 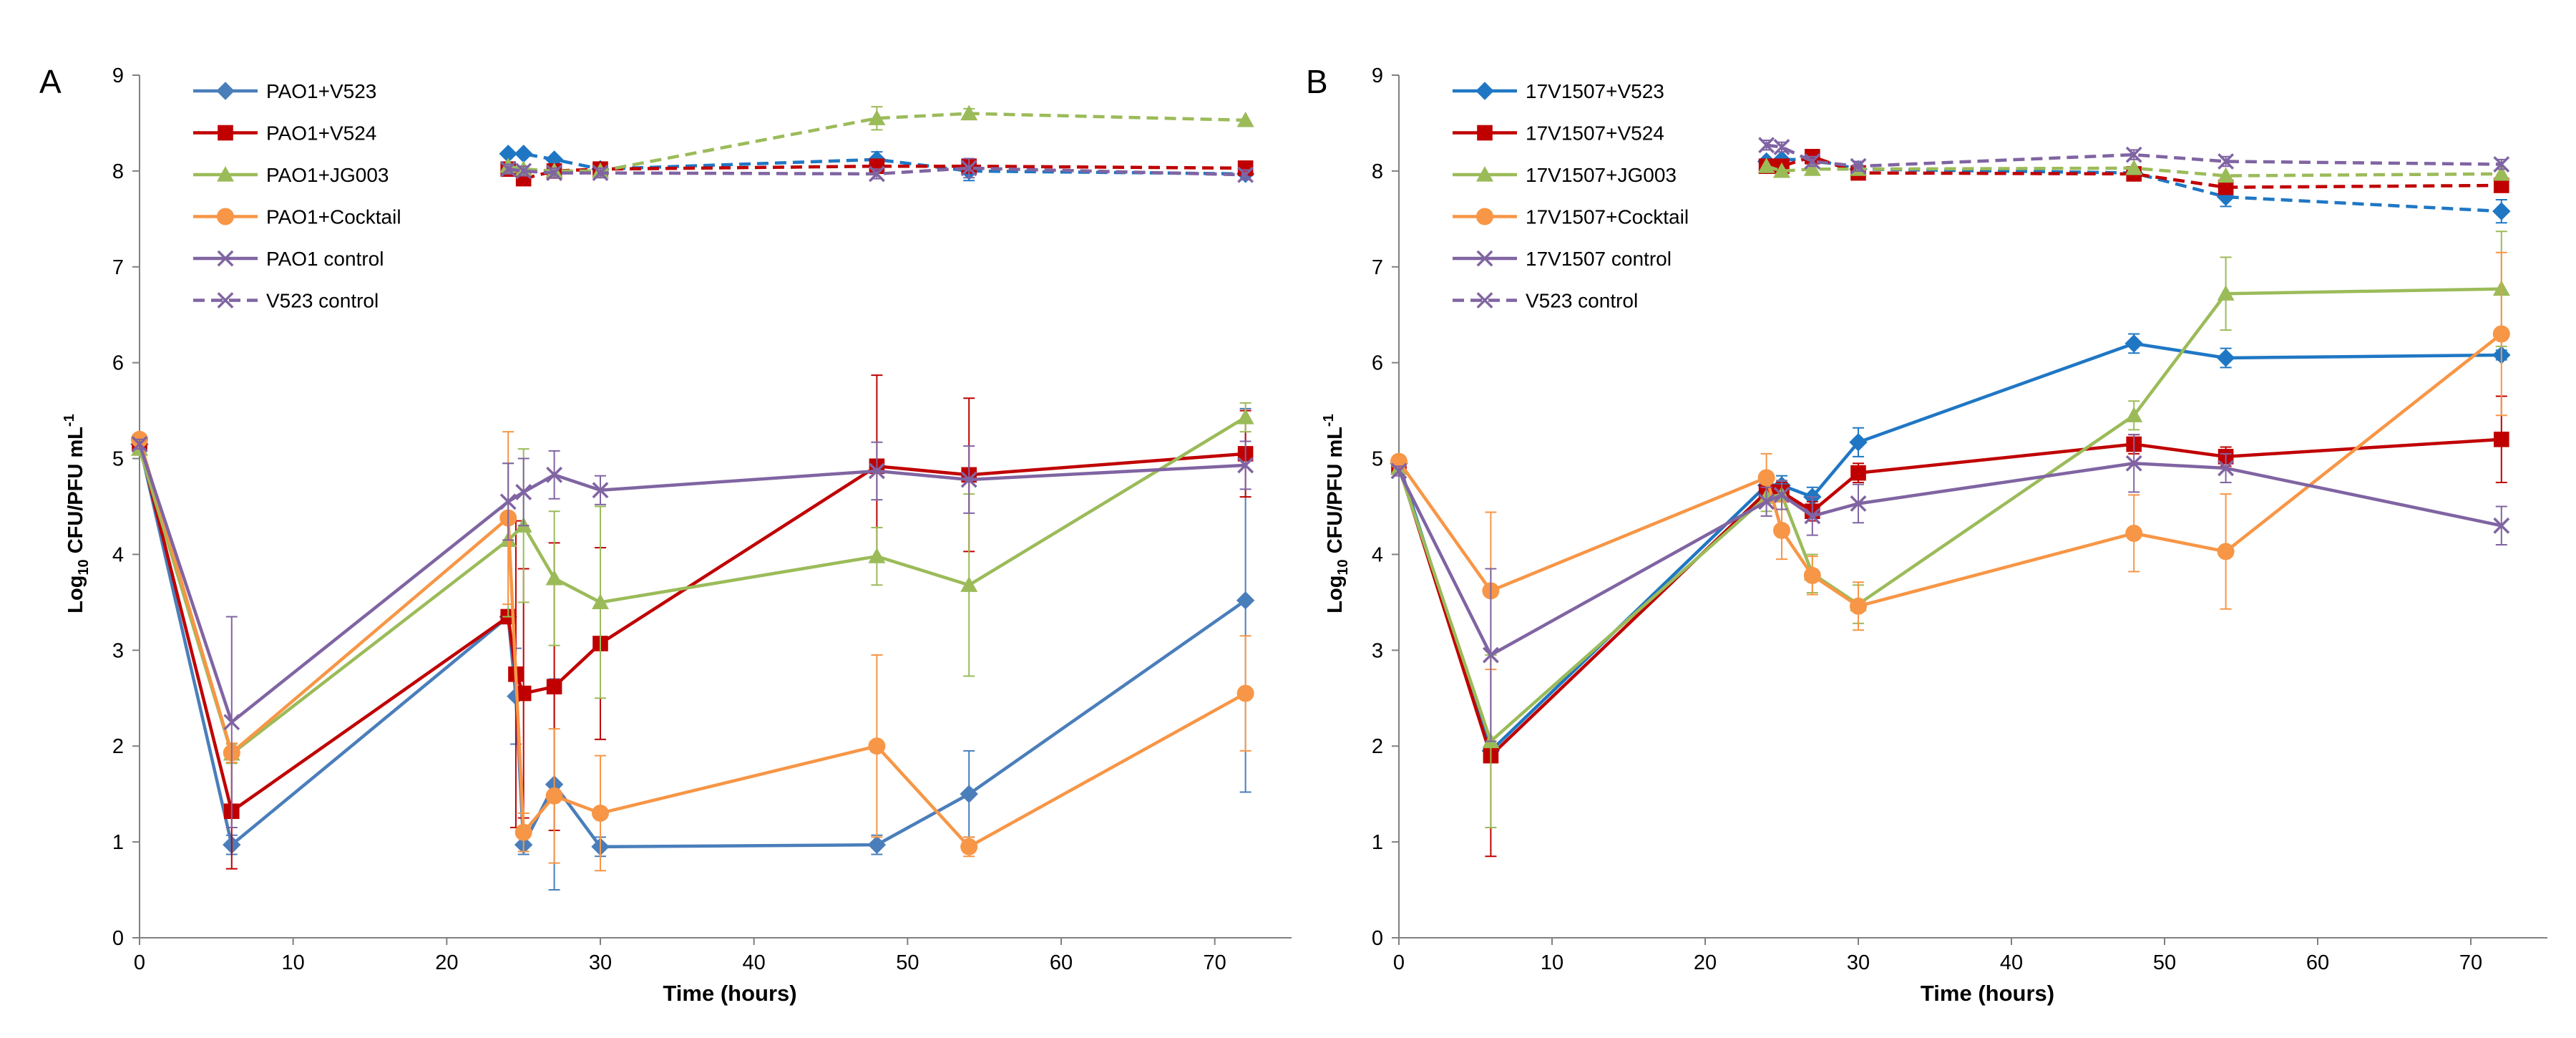 What do you see at coordinates (118, 267) in the screenshot?
I see `y-tick-label: 7` at bounding box center [118, 267].